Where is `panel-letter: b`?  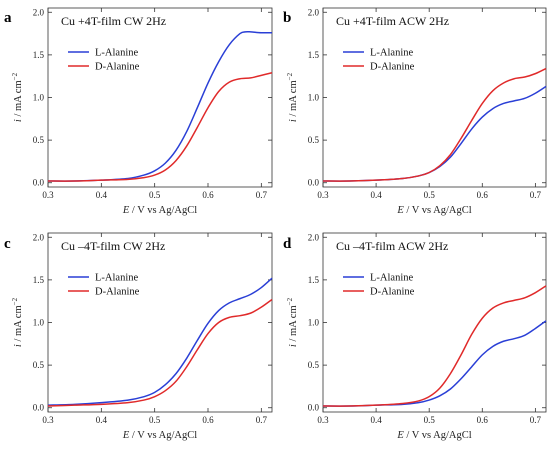
panel-letter: b is located at coordinates (287, 18).